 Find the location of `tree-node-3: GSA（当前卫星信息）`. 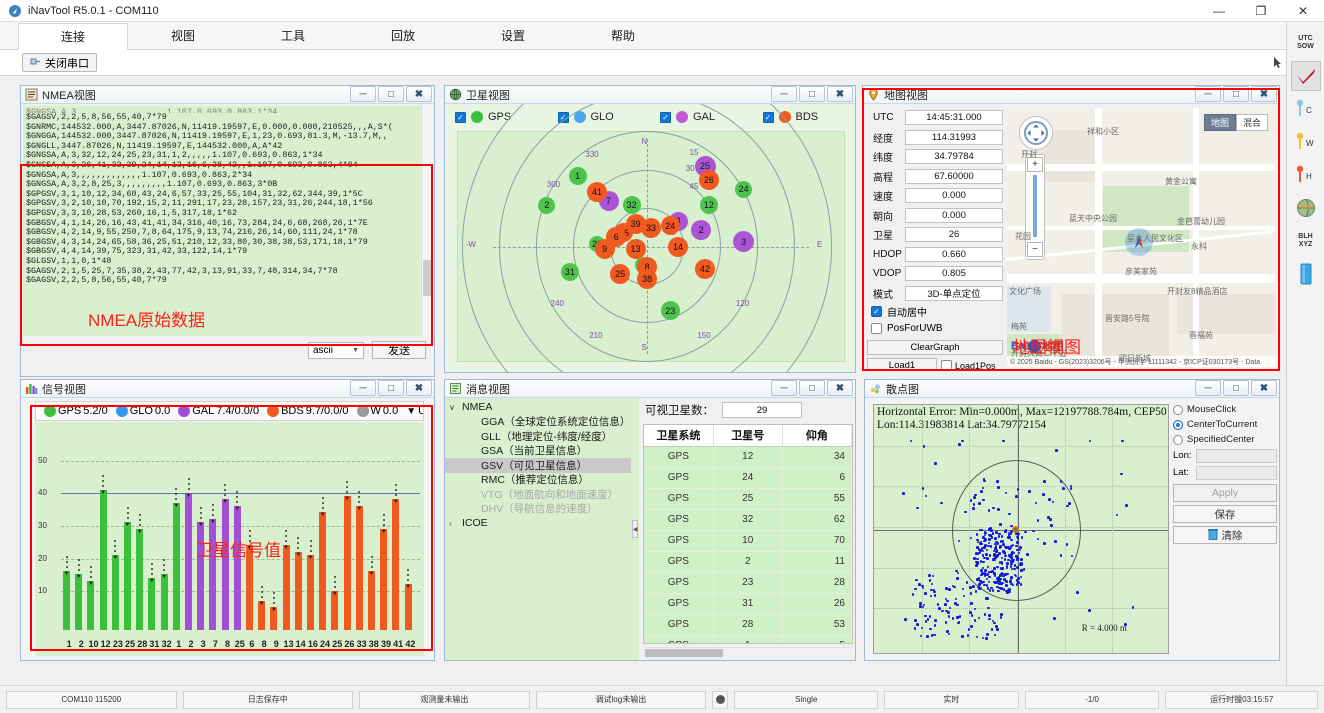

tree-node-3: GSA（当前卫星信息） is located at coordinates (538, 451).